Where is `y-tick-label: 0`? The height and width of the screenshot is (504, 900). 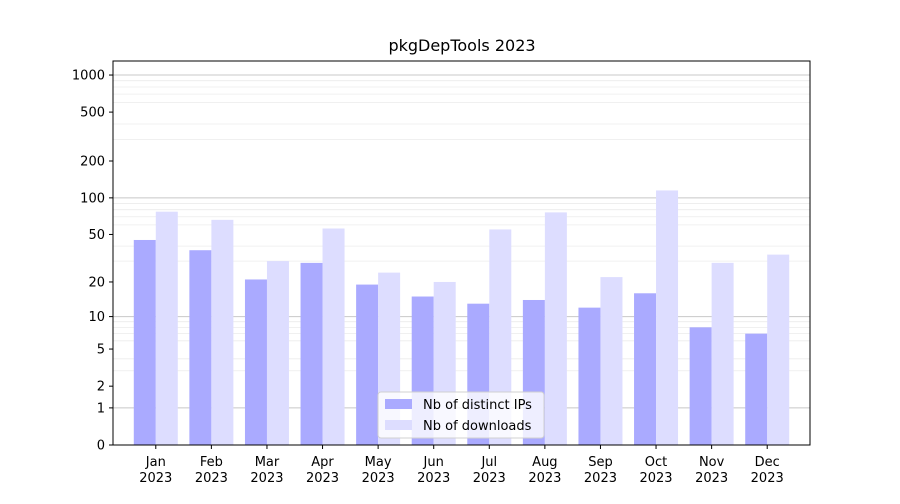
y-tick-label: 0 is located at coordinates (101, 446).